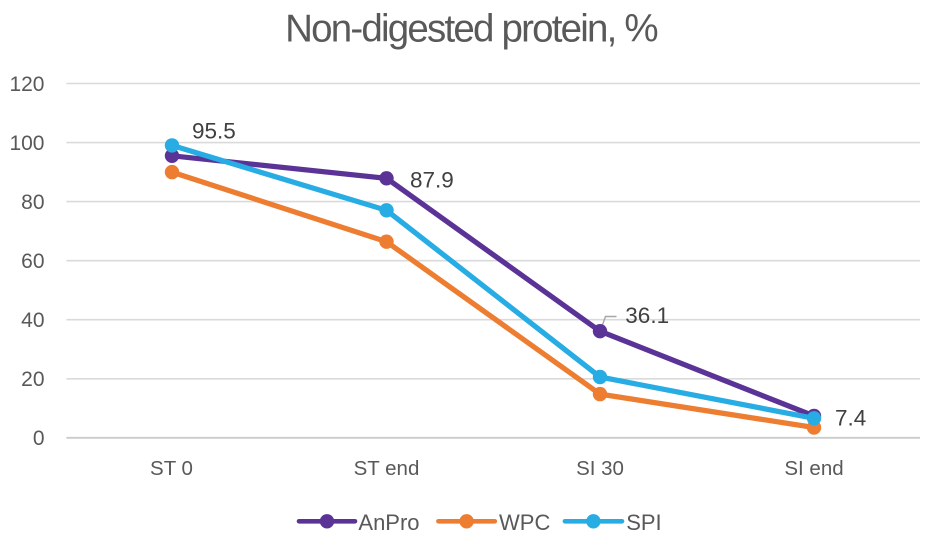 Image resolution: width=934 pixels, height=546 pixels. Describe the element at coordinates (26, 143) in the screenshot. I see `svg-text: 100` at that location.